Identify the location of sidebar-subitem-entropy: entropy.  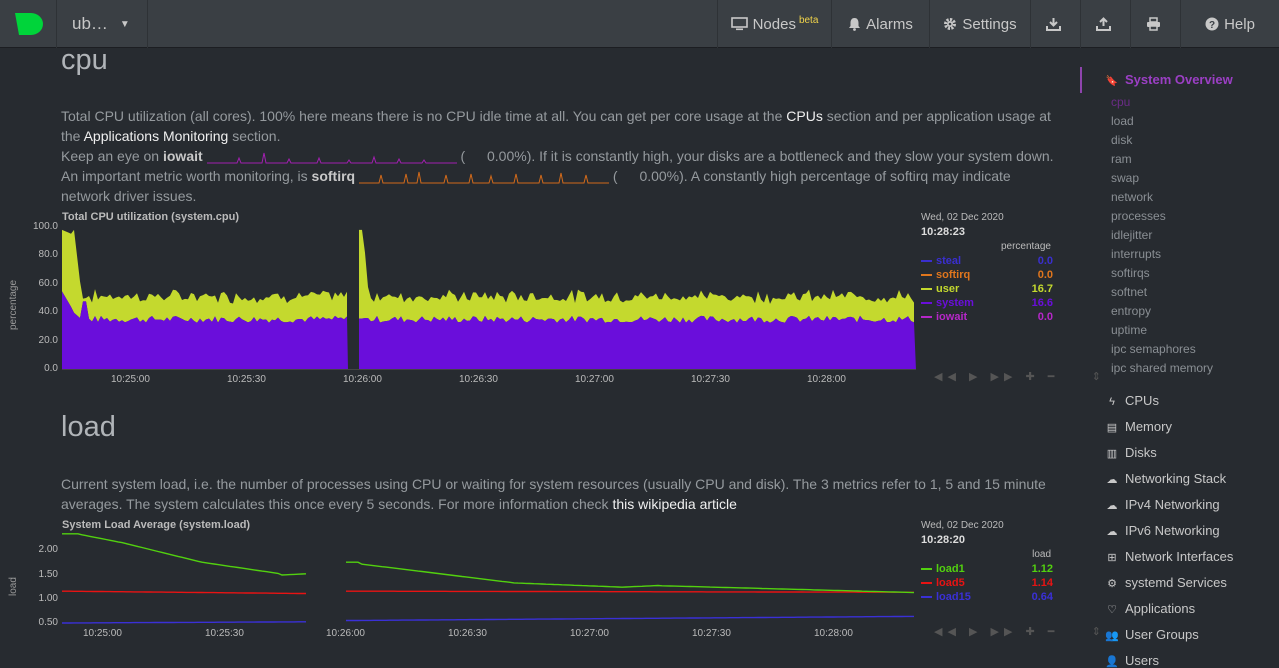
(1131, 311).